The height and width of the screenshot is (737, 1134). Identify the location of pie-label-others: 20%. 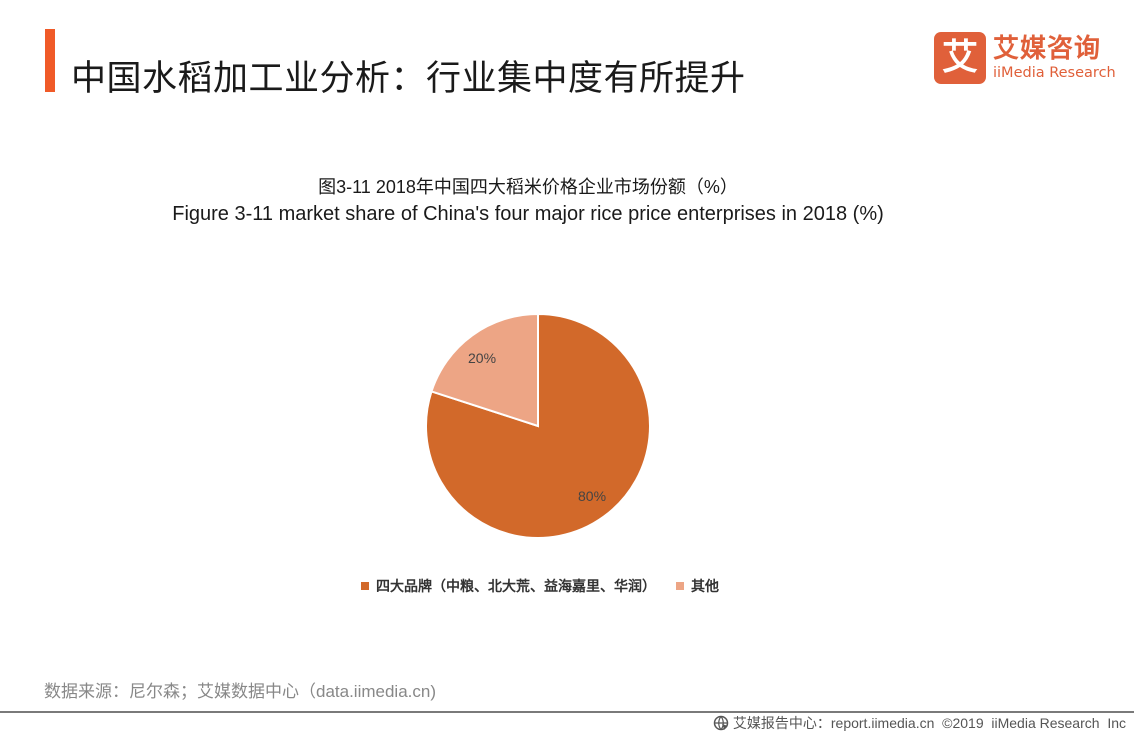
(482, 358).